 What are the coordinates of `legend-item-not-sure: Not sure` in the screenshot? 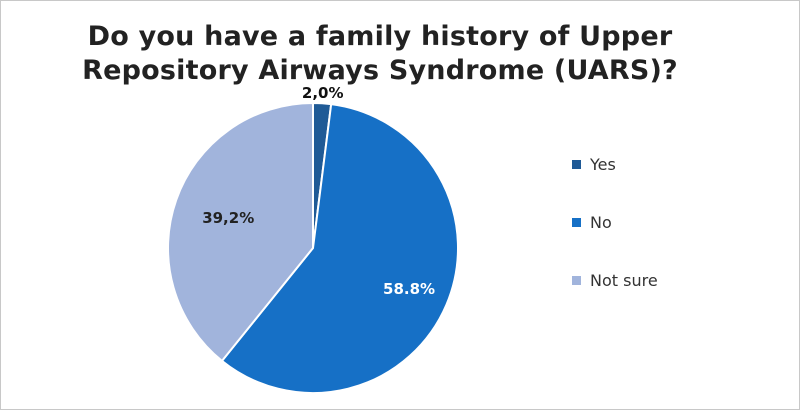 It's located at (615, 280).